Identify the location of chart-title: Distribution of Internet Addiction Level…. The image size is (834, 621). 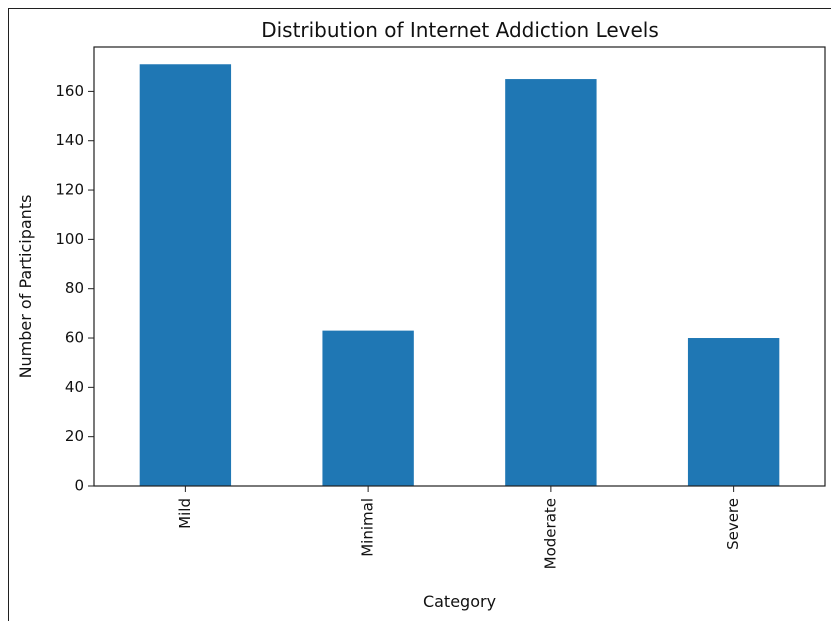
(460, 30).